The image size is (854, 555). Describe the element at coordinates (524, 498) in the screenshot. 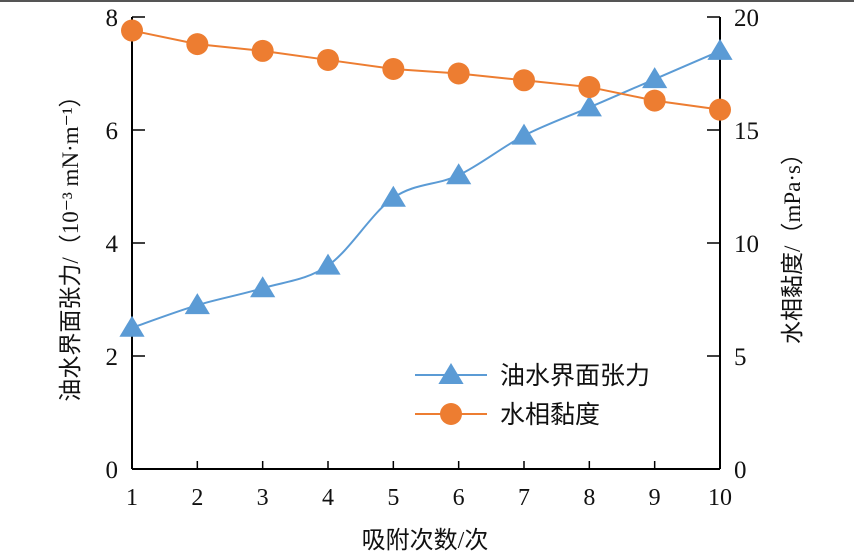

I see `x-tick-label: 7` at that location.